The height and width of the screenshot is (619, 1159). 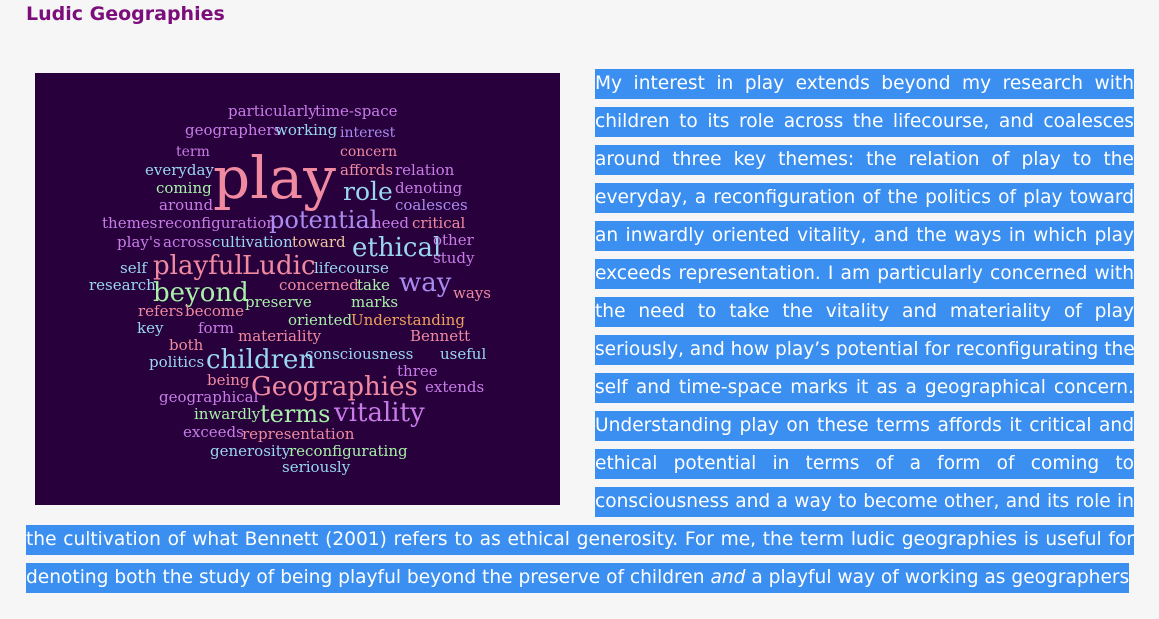 I want to click on paragraph-text: a playful way of working as geographers., so click(x=937, y=577).